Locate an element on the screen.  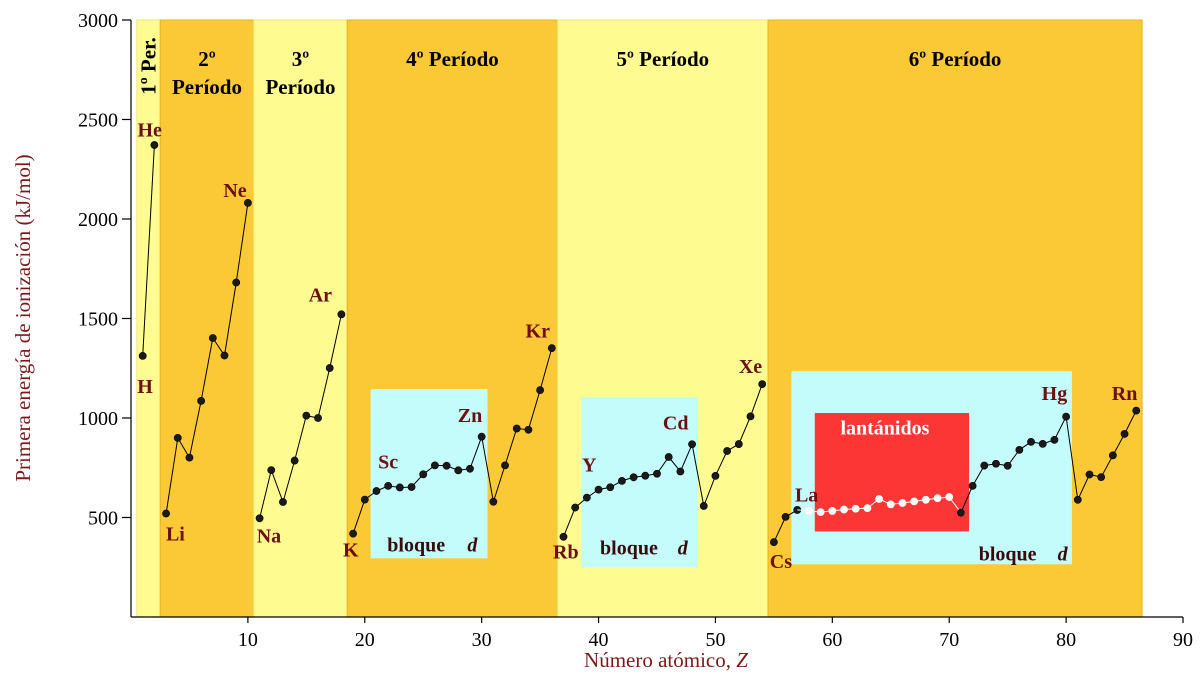
element-label: K is located at coordinates (351, 550).